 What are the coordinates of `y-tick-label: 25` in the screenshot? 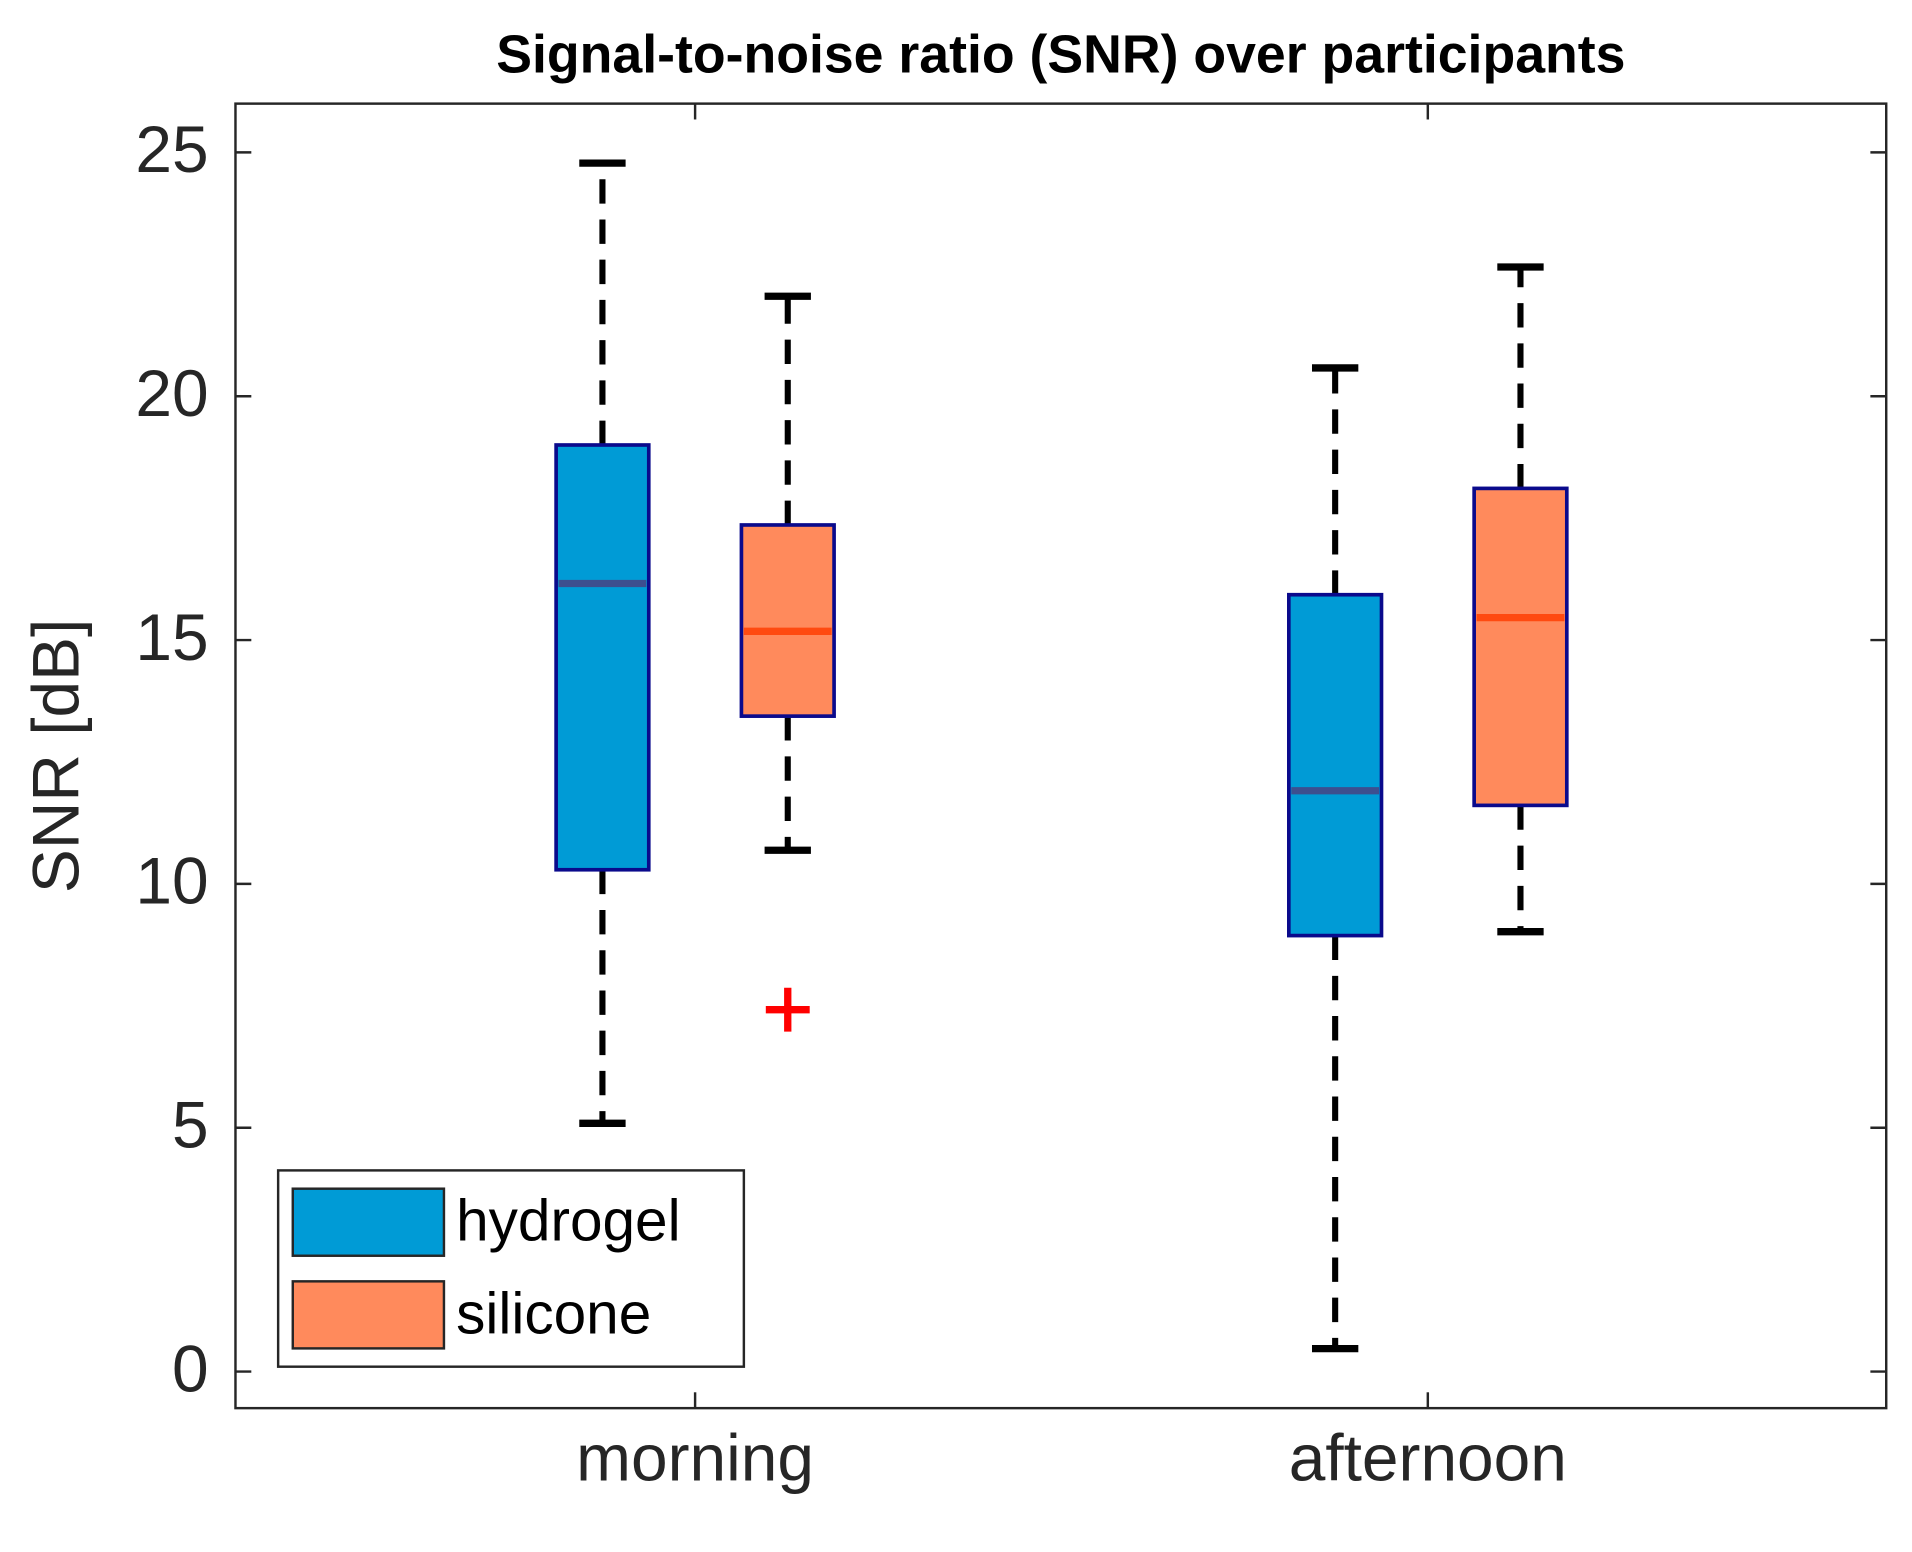 It's located at (171, 149).